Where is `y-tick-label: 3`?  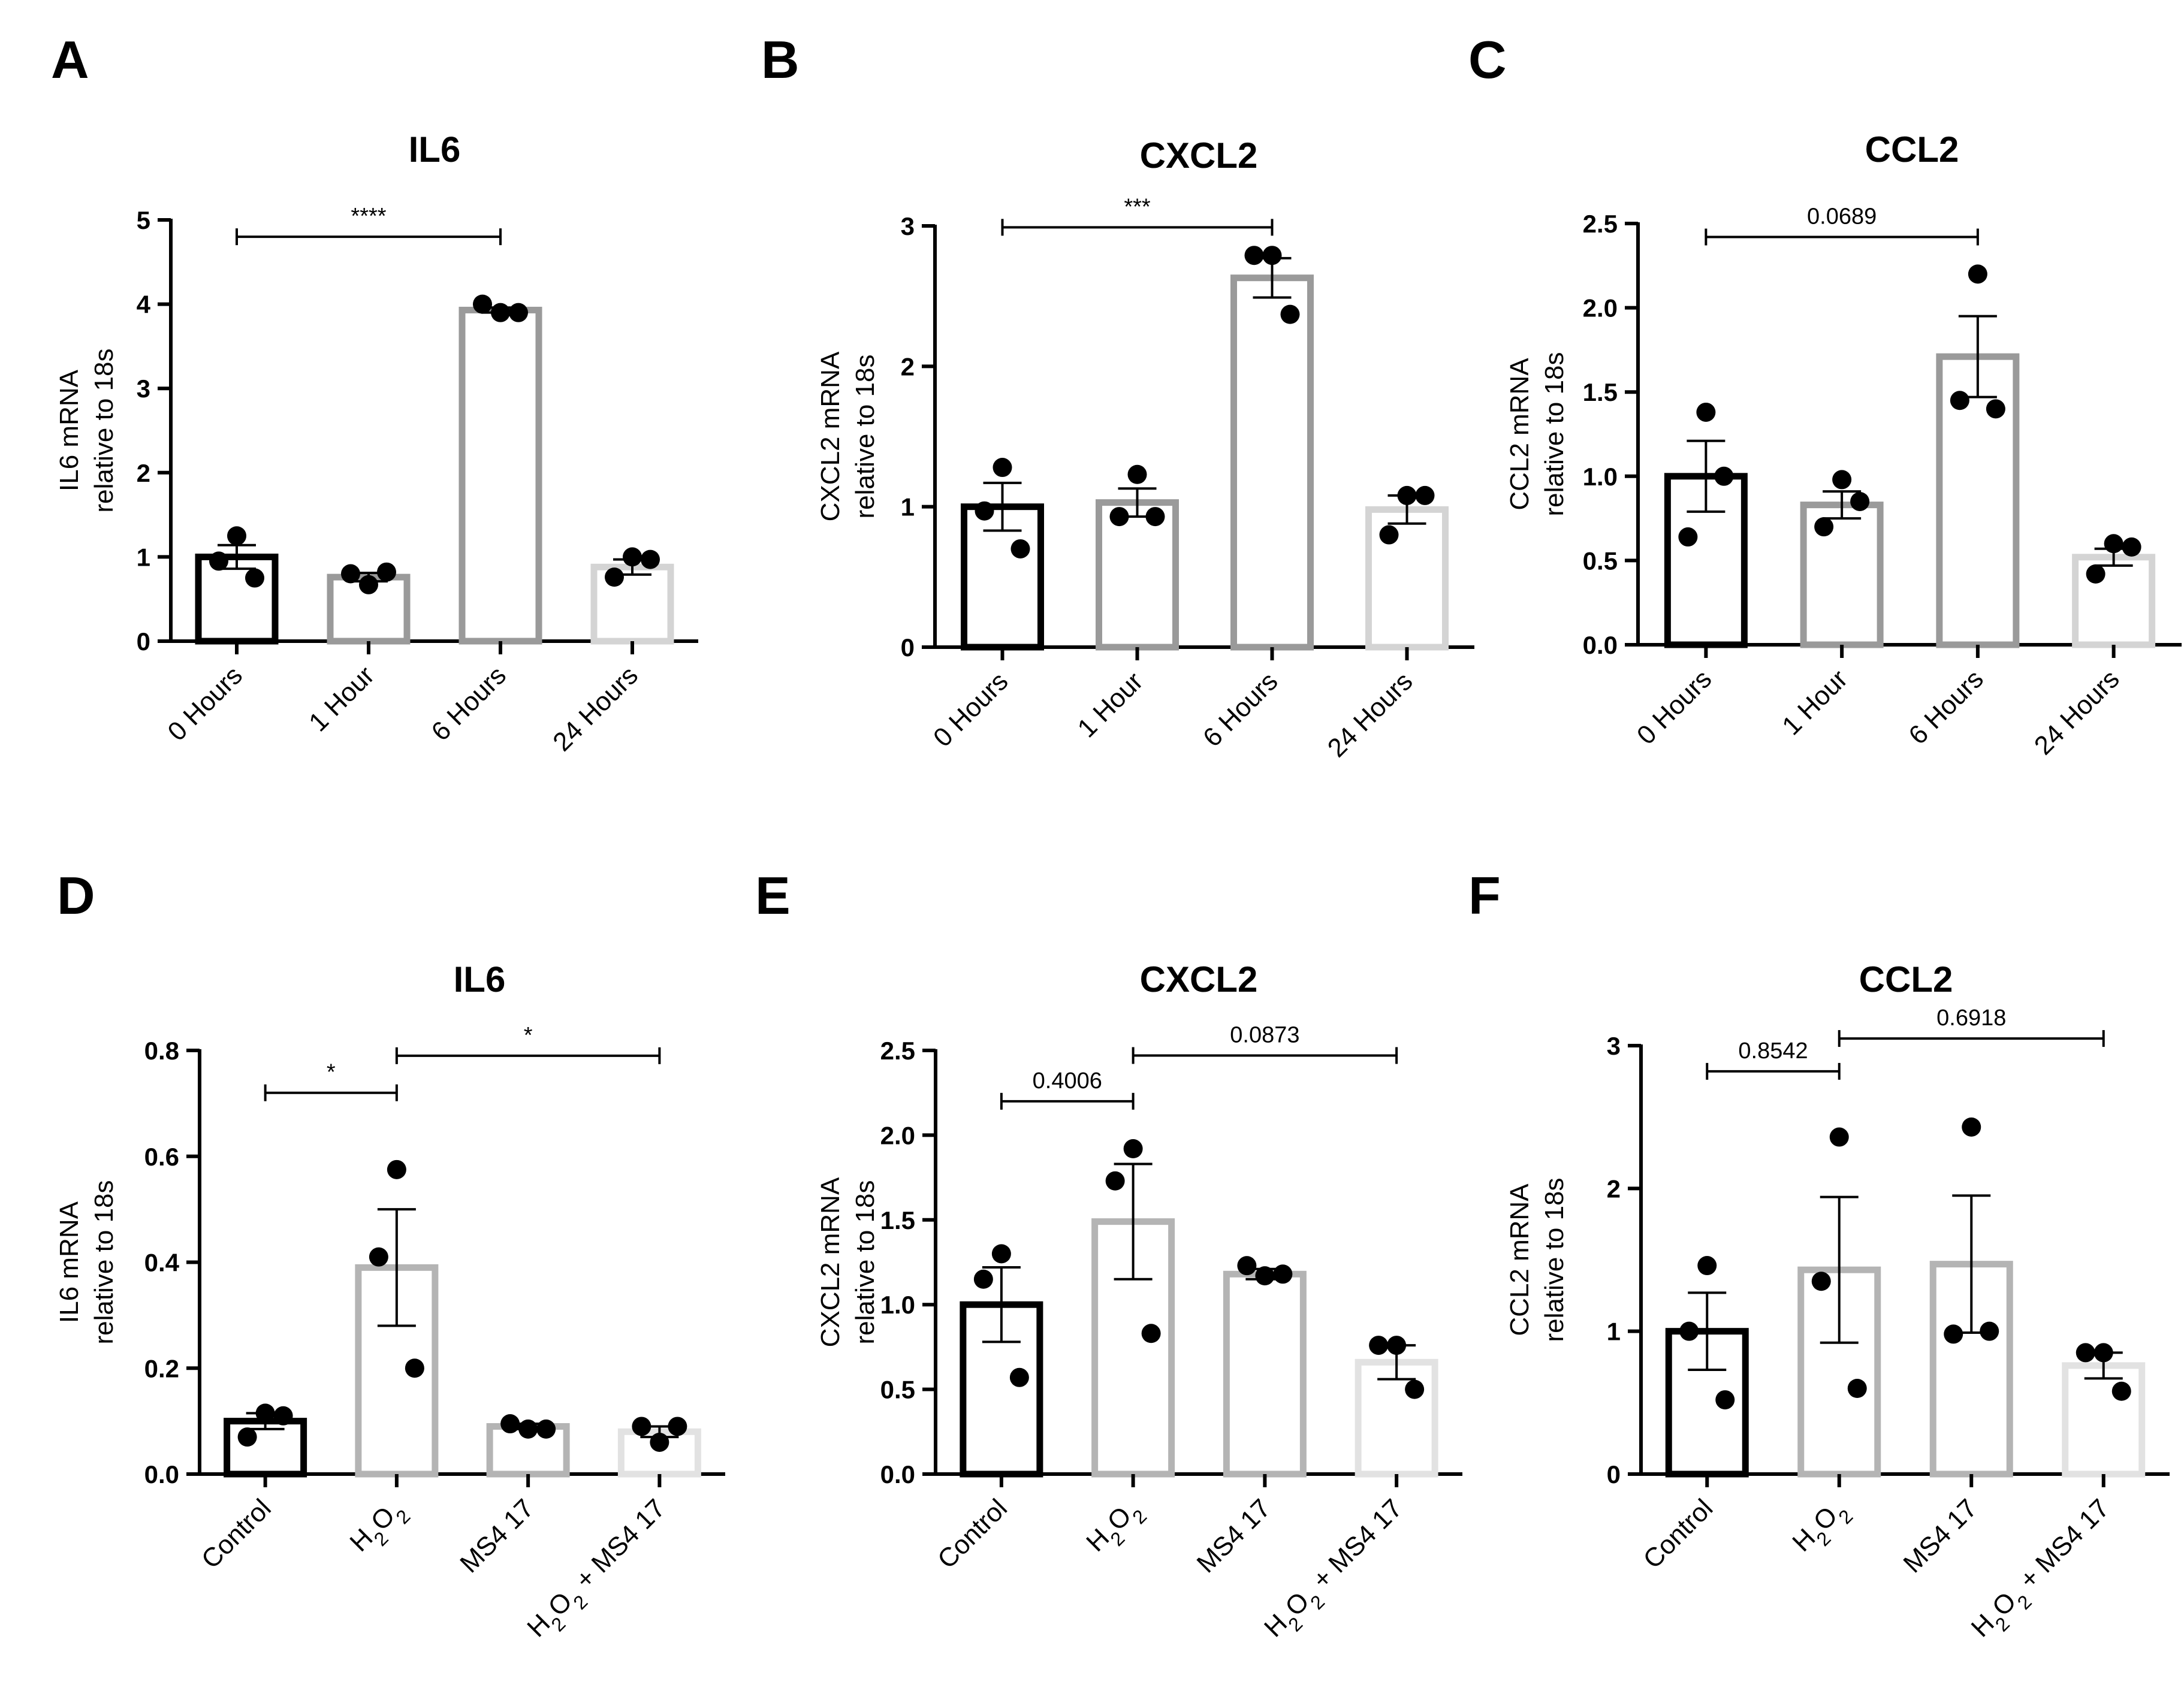
y-tick-label: 3 is located at coordinates (908, 226).